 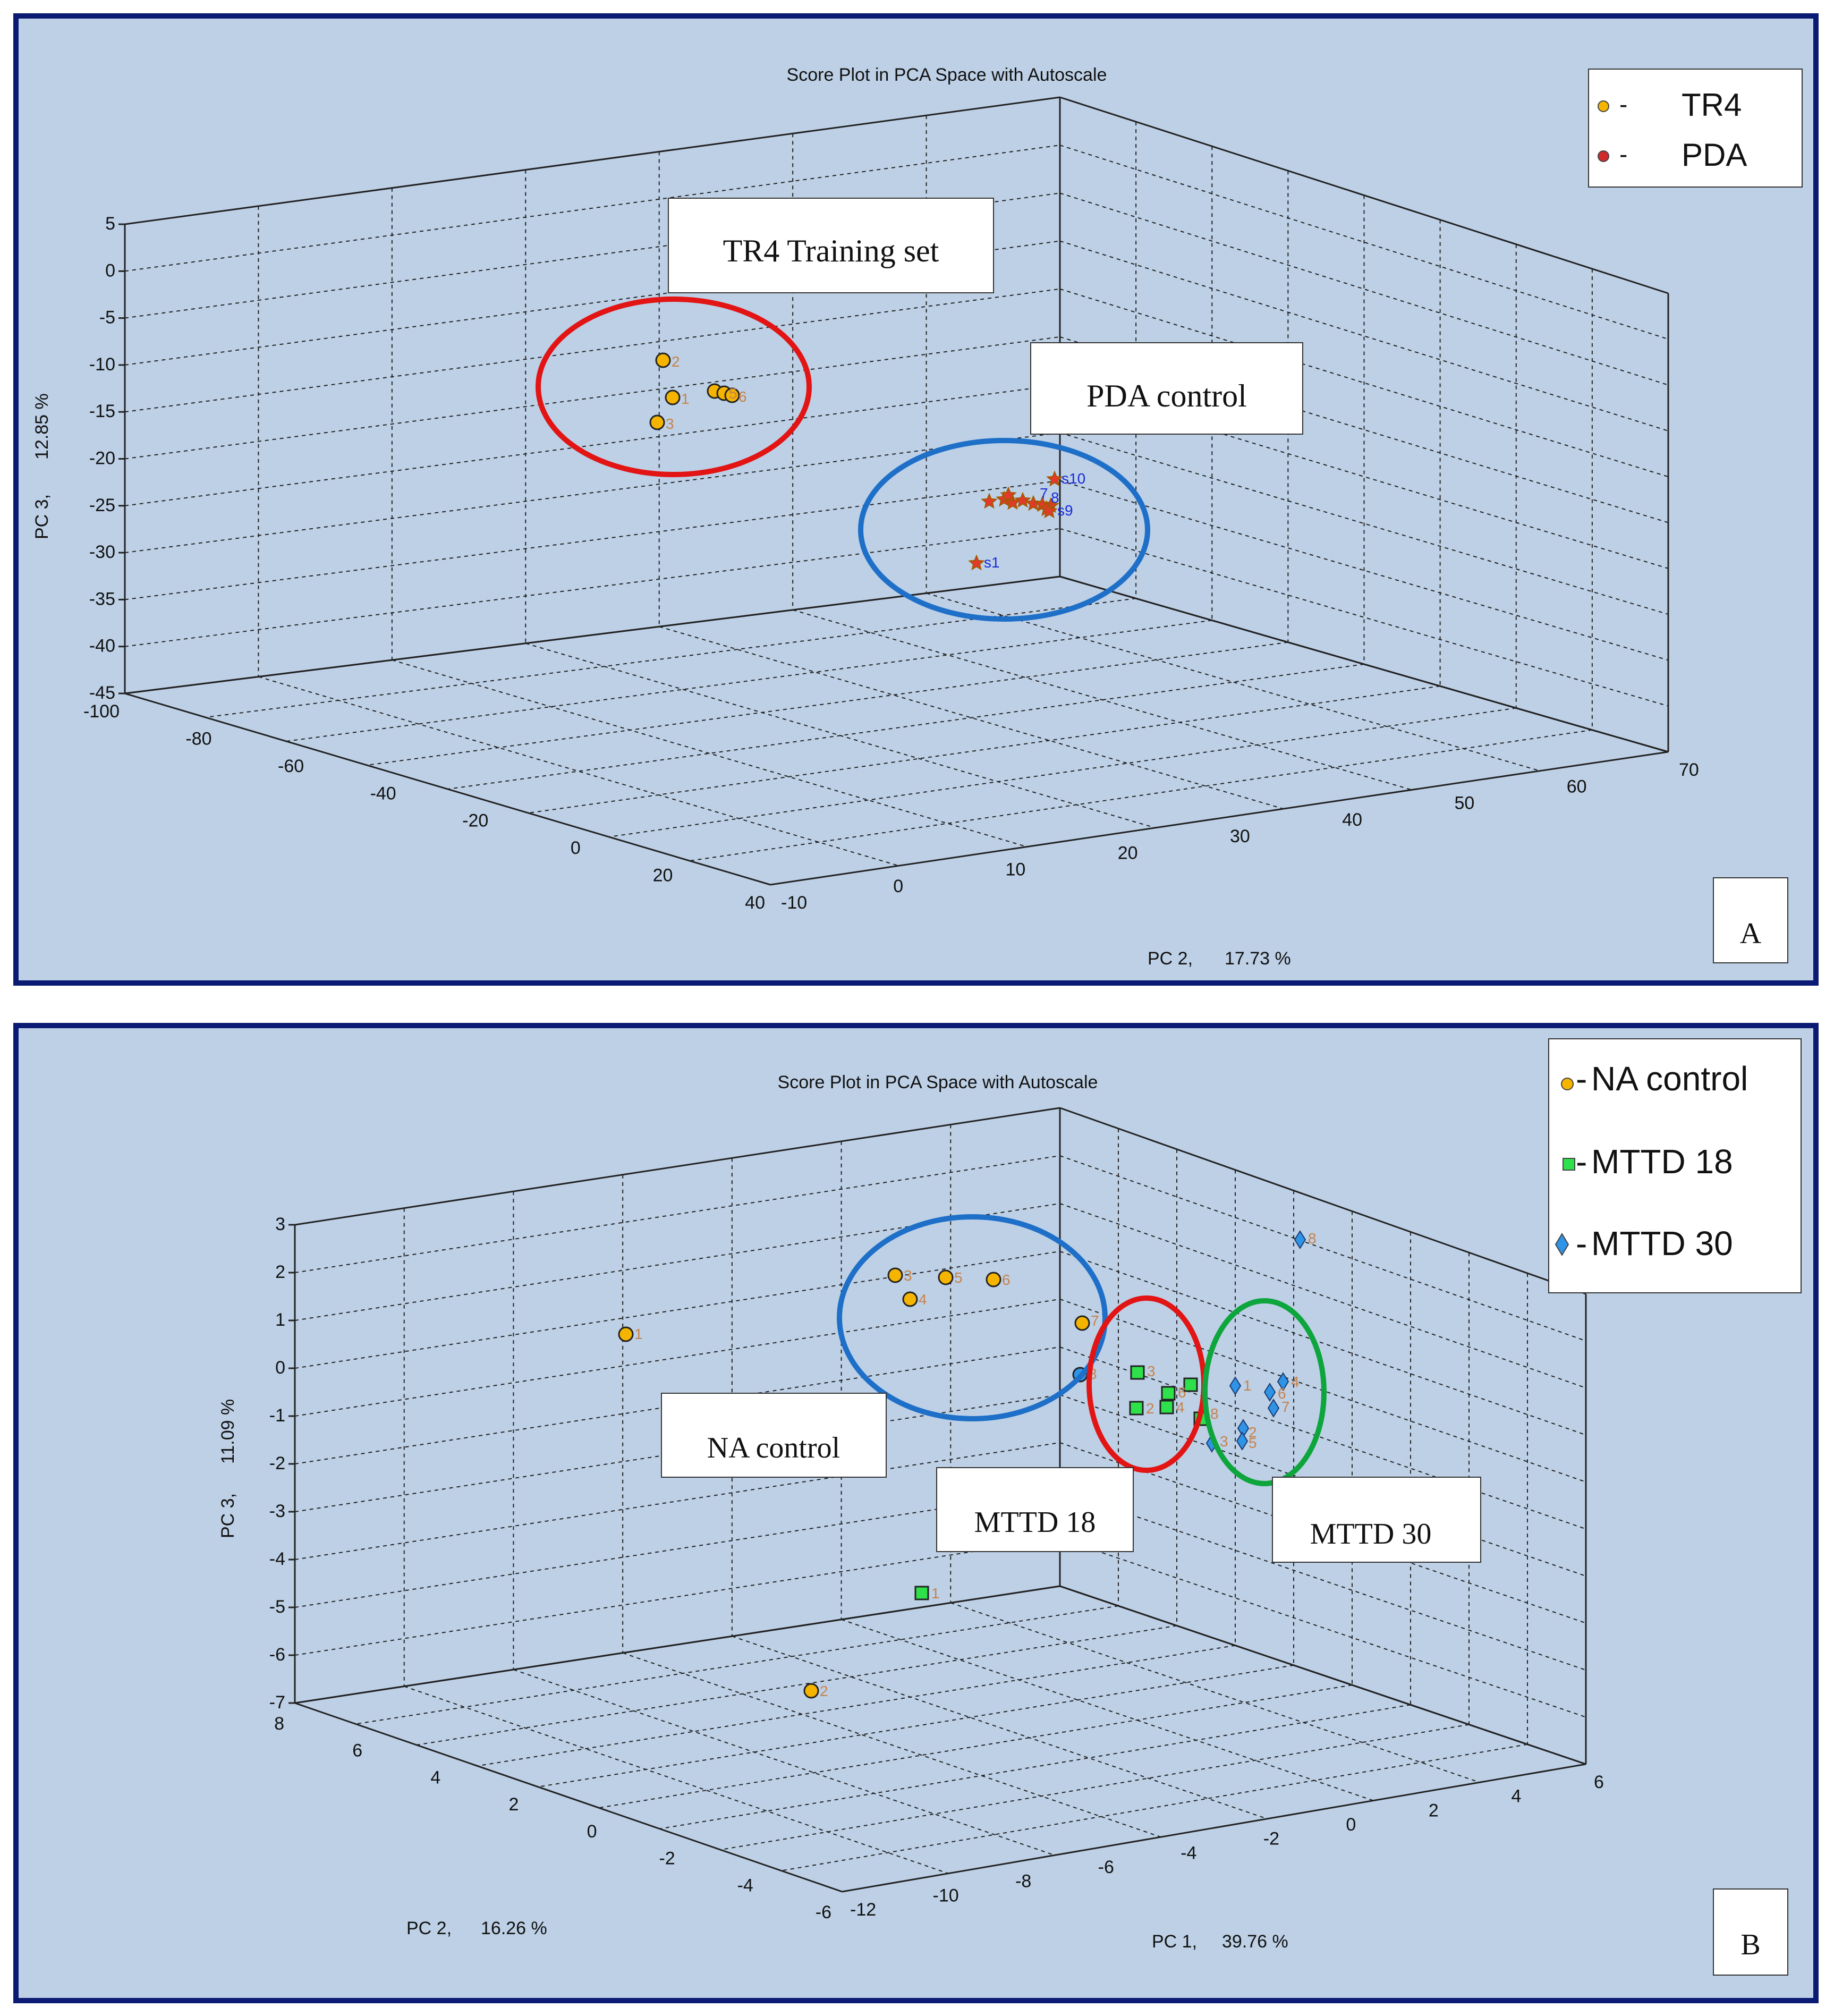 I want to click on z-tick-label: -20, so click(x=102, y=458).